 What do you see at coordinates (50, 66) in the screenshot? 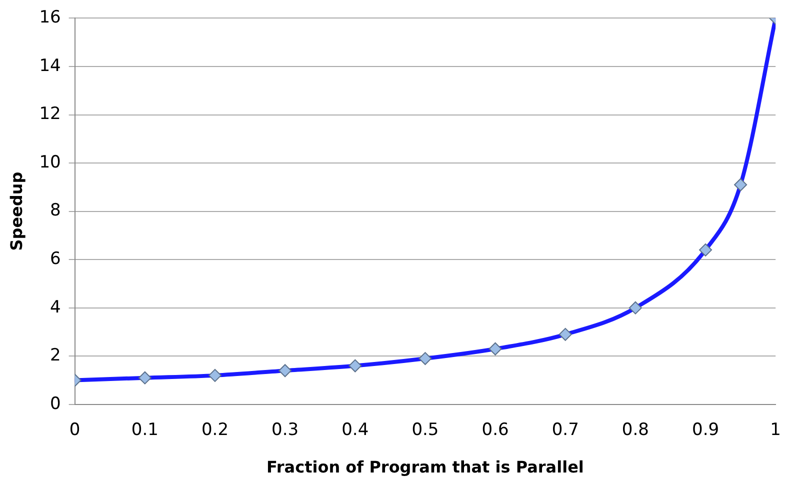
I see `y-tick-label: 14` at bounding box center [50, 66].